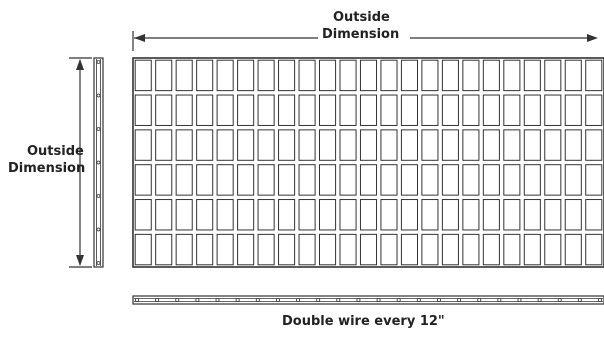 This screenshot has height=337, width=604. Describe the element at coordinates (368, 300) in the screenshot. I see `bottom-profile-outline` at that location.